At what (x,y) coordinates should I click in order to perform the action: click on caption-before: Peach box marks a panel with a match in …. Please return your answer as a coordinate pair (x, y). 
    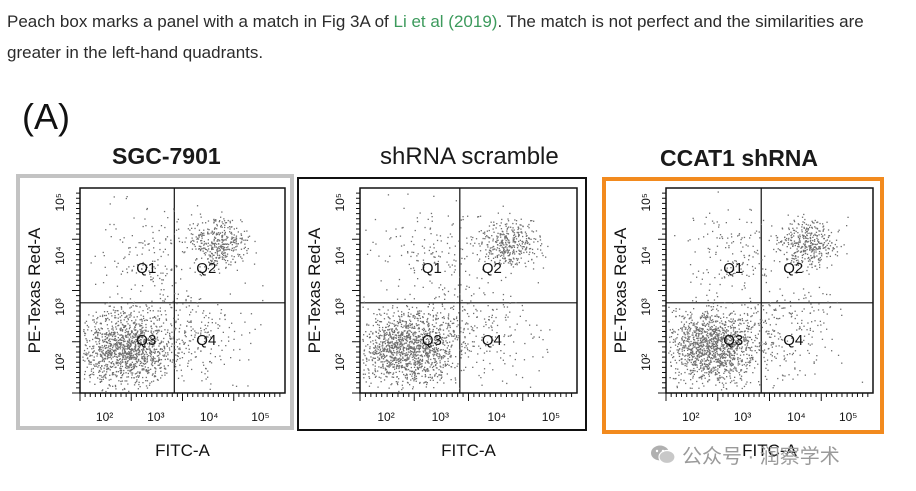
    Looking at the image, I should click on (200, 21).